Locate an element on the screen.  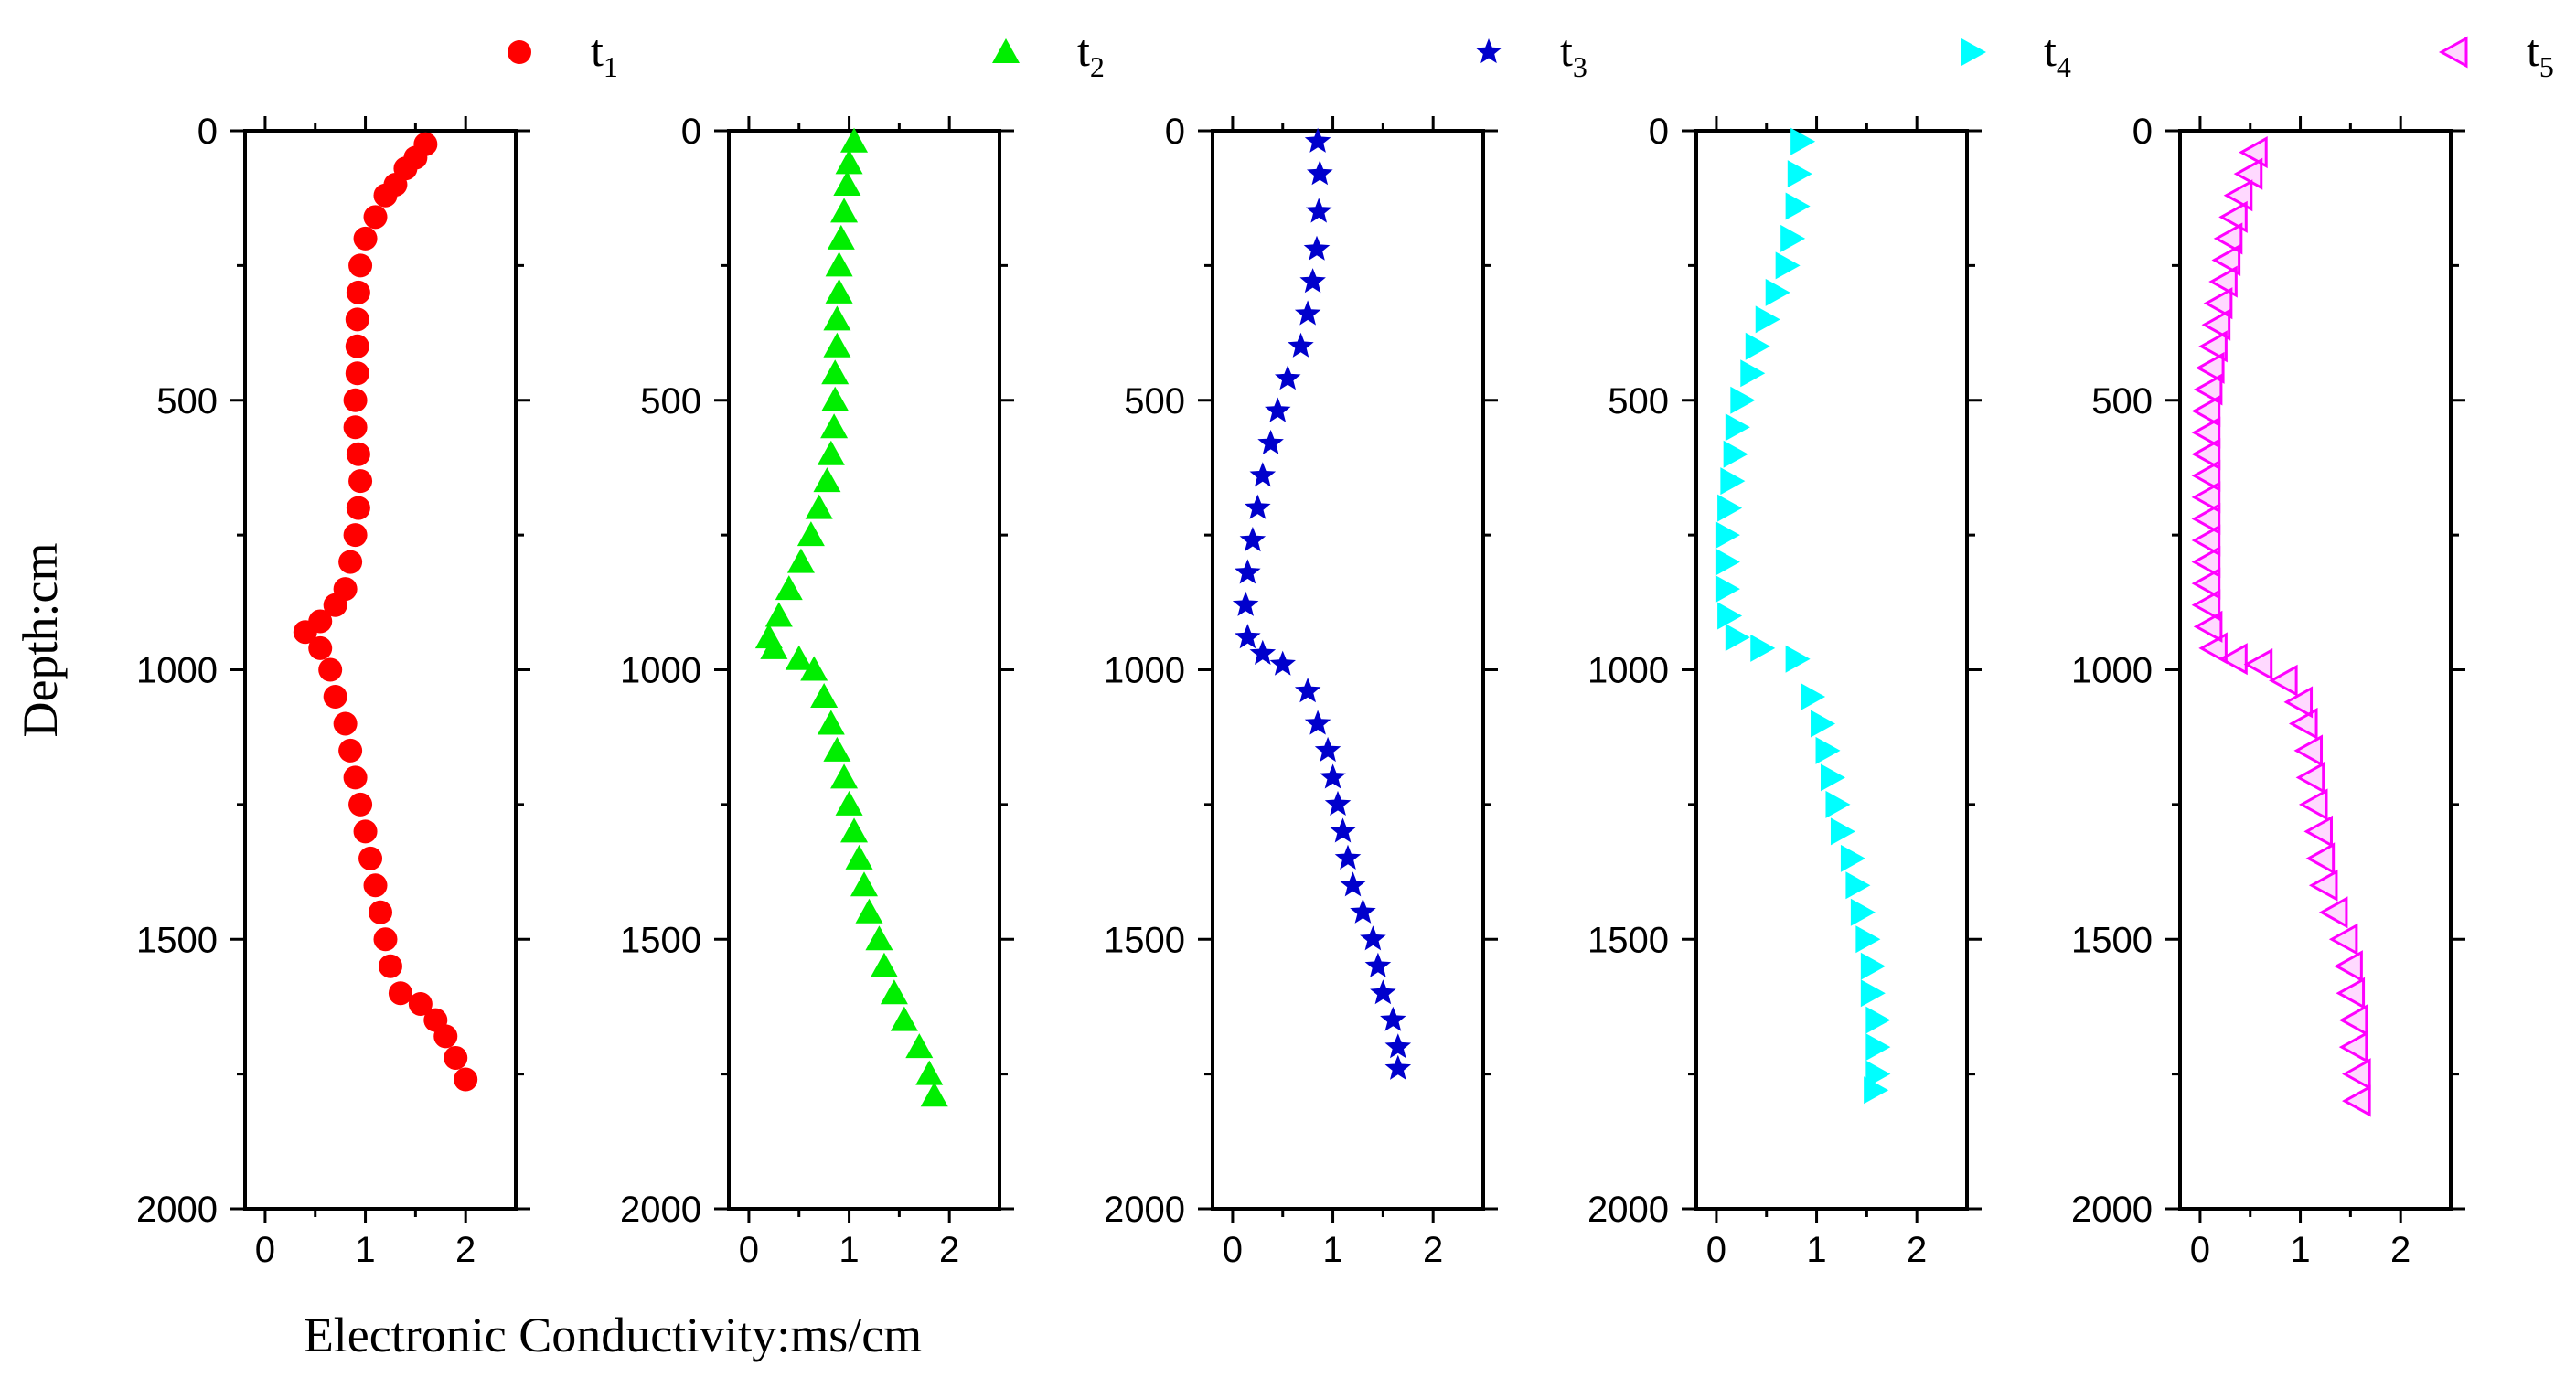
x-tick-label: 0 is located at coordinates (2200, 1250).